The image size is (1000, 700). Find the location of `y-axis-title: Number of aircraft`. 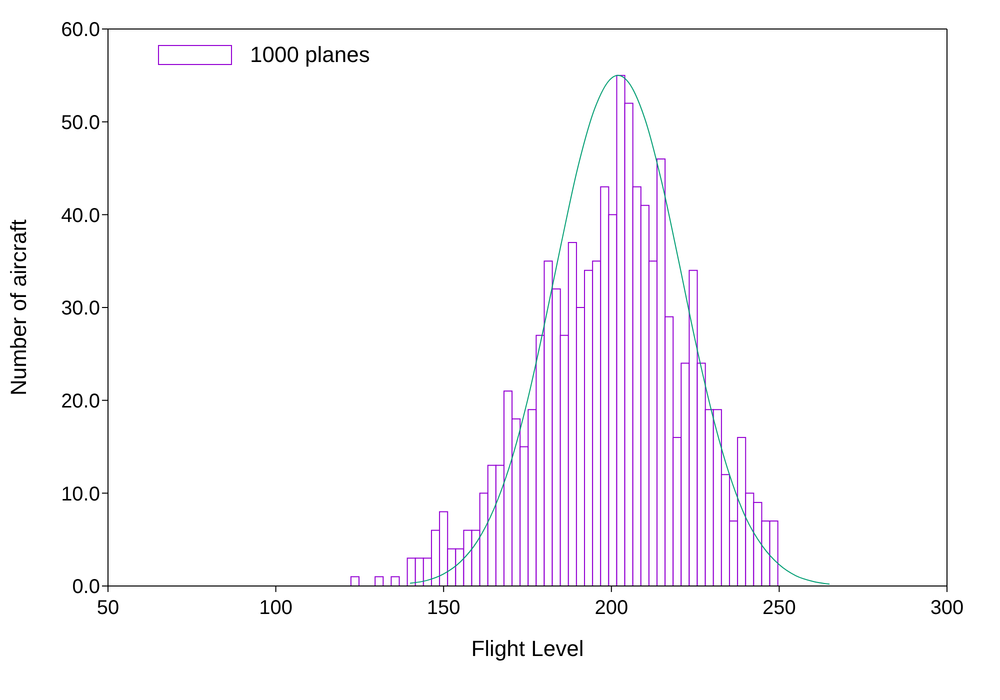

y-axis-title: Number of aircraft is located at coordinates (18, 307).